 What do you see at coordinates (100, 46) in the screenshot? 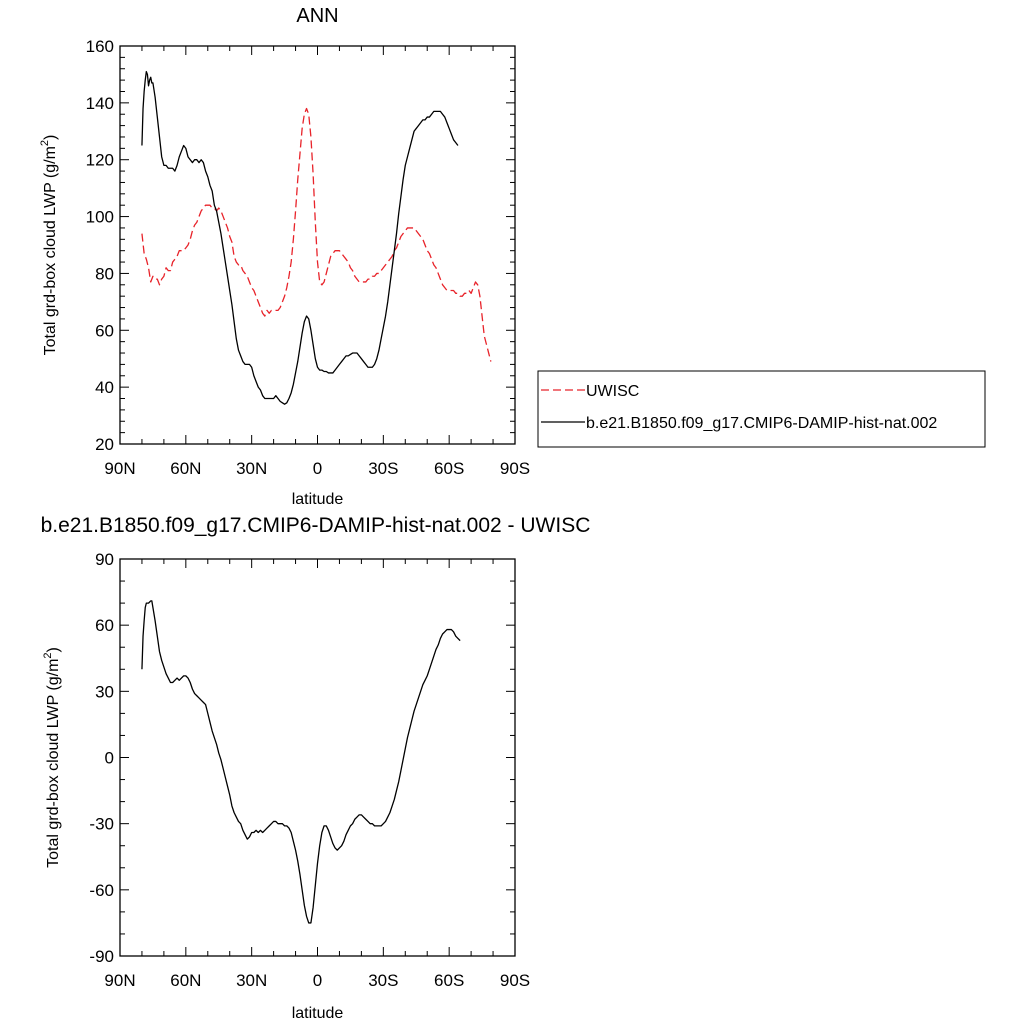
I see `y-tick-label: 160` at bounding box center [100, 46].